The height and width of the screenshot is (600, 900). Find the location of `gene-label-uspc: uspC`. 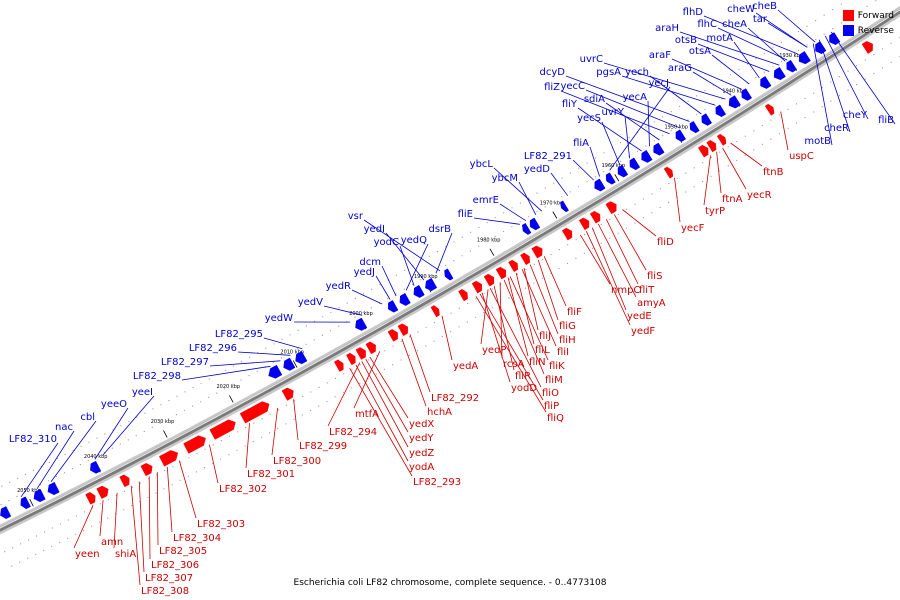

gene-label-uspc: uspC is located at coordinates (801, 156).